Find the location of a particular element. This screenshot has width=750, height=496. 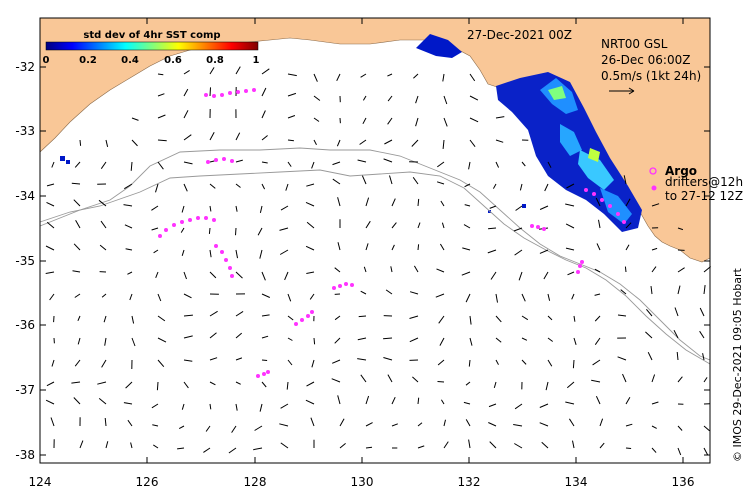

y-tick-label: -37 is located at coordinates (25, 390).